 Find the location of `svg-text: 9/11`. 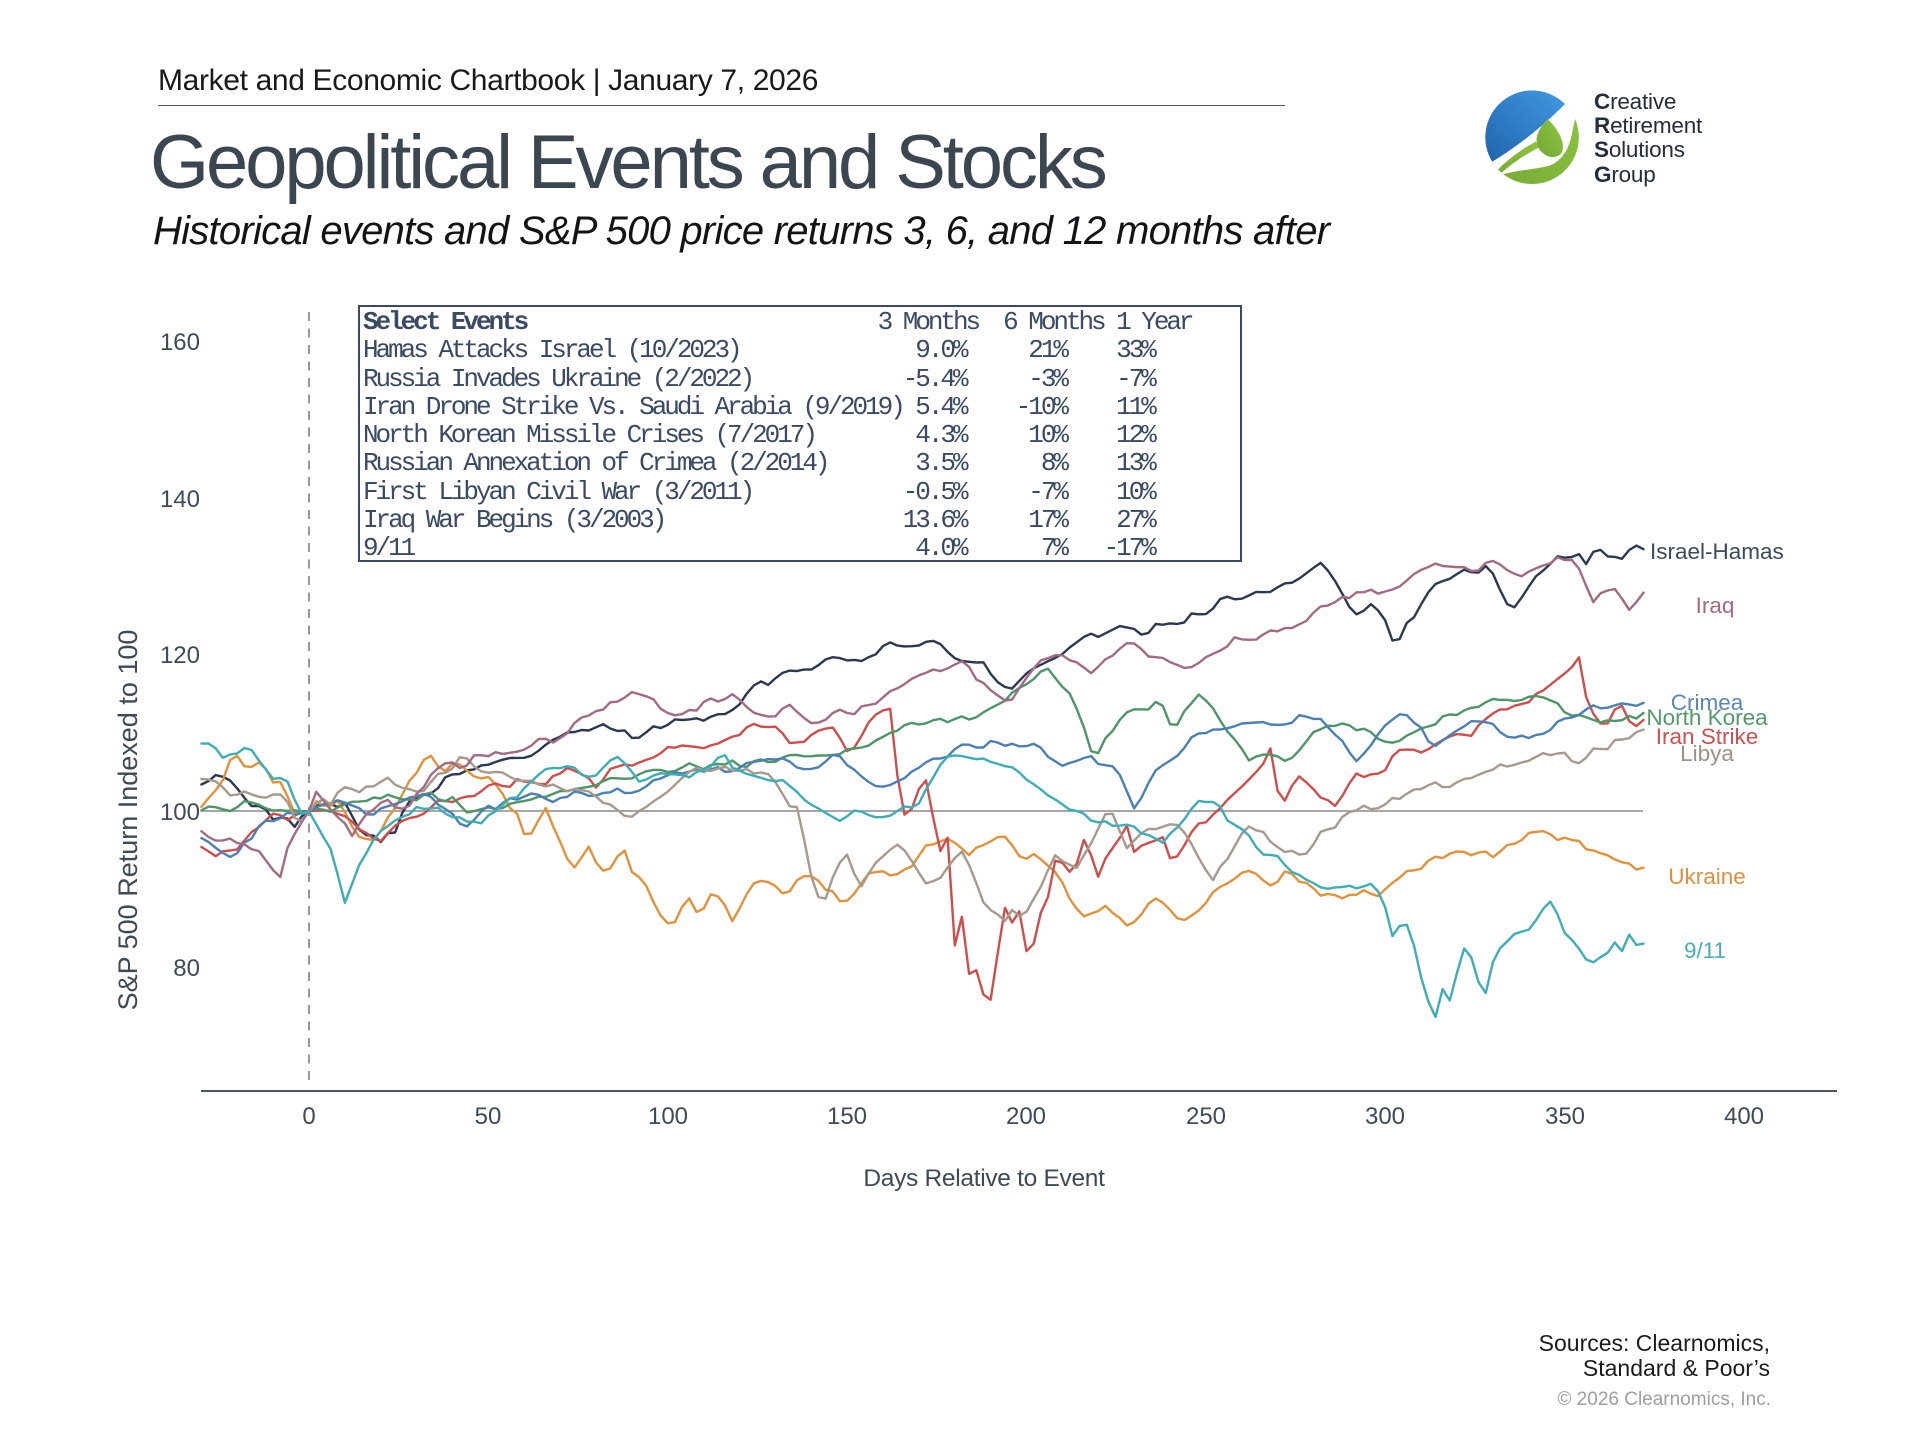

svg-text: 9/11 is located at coordinates (1705, 950).